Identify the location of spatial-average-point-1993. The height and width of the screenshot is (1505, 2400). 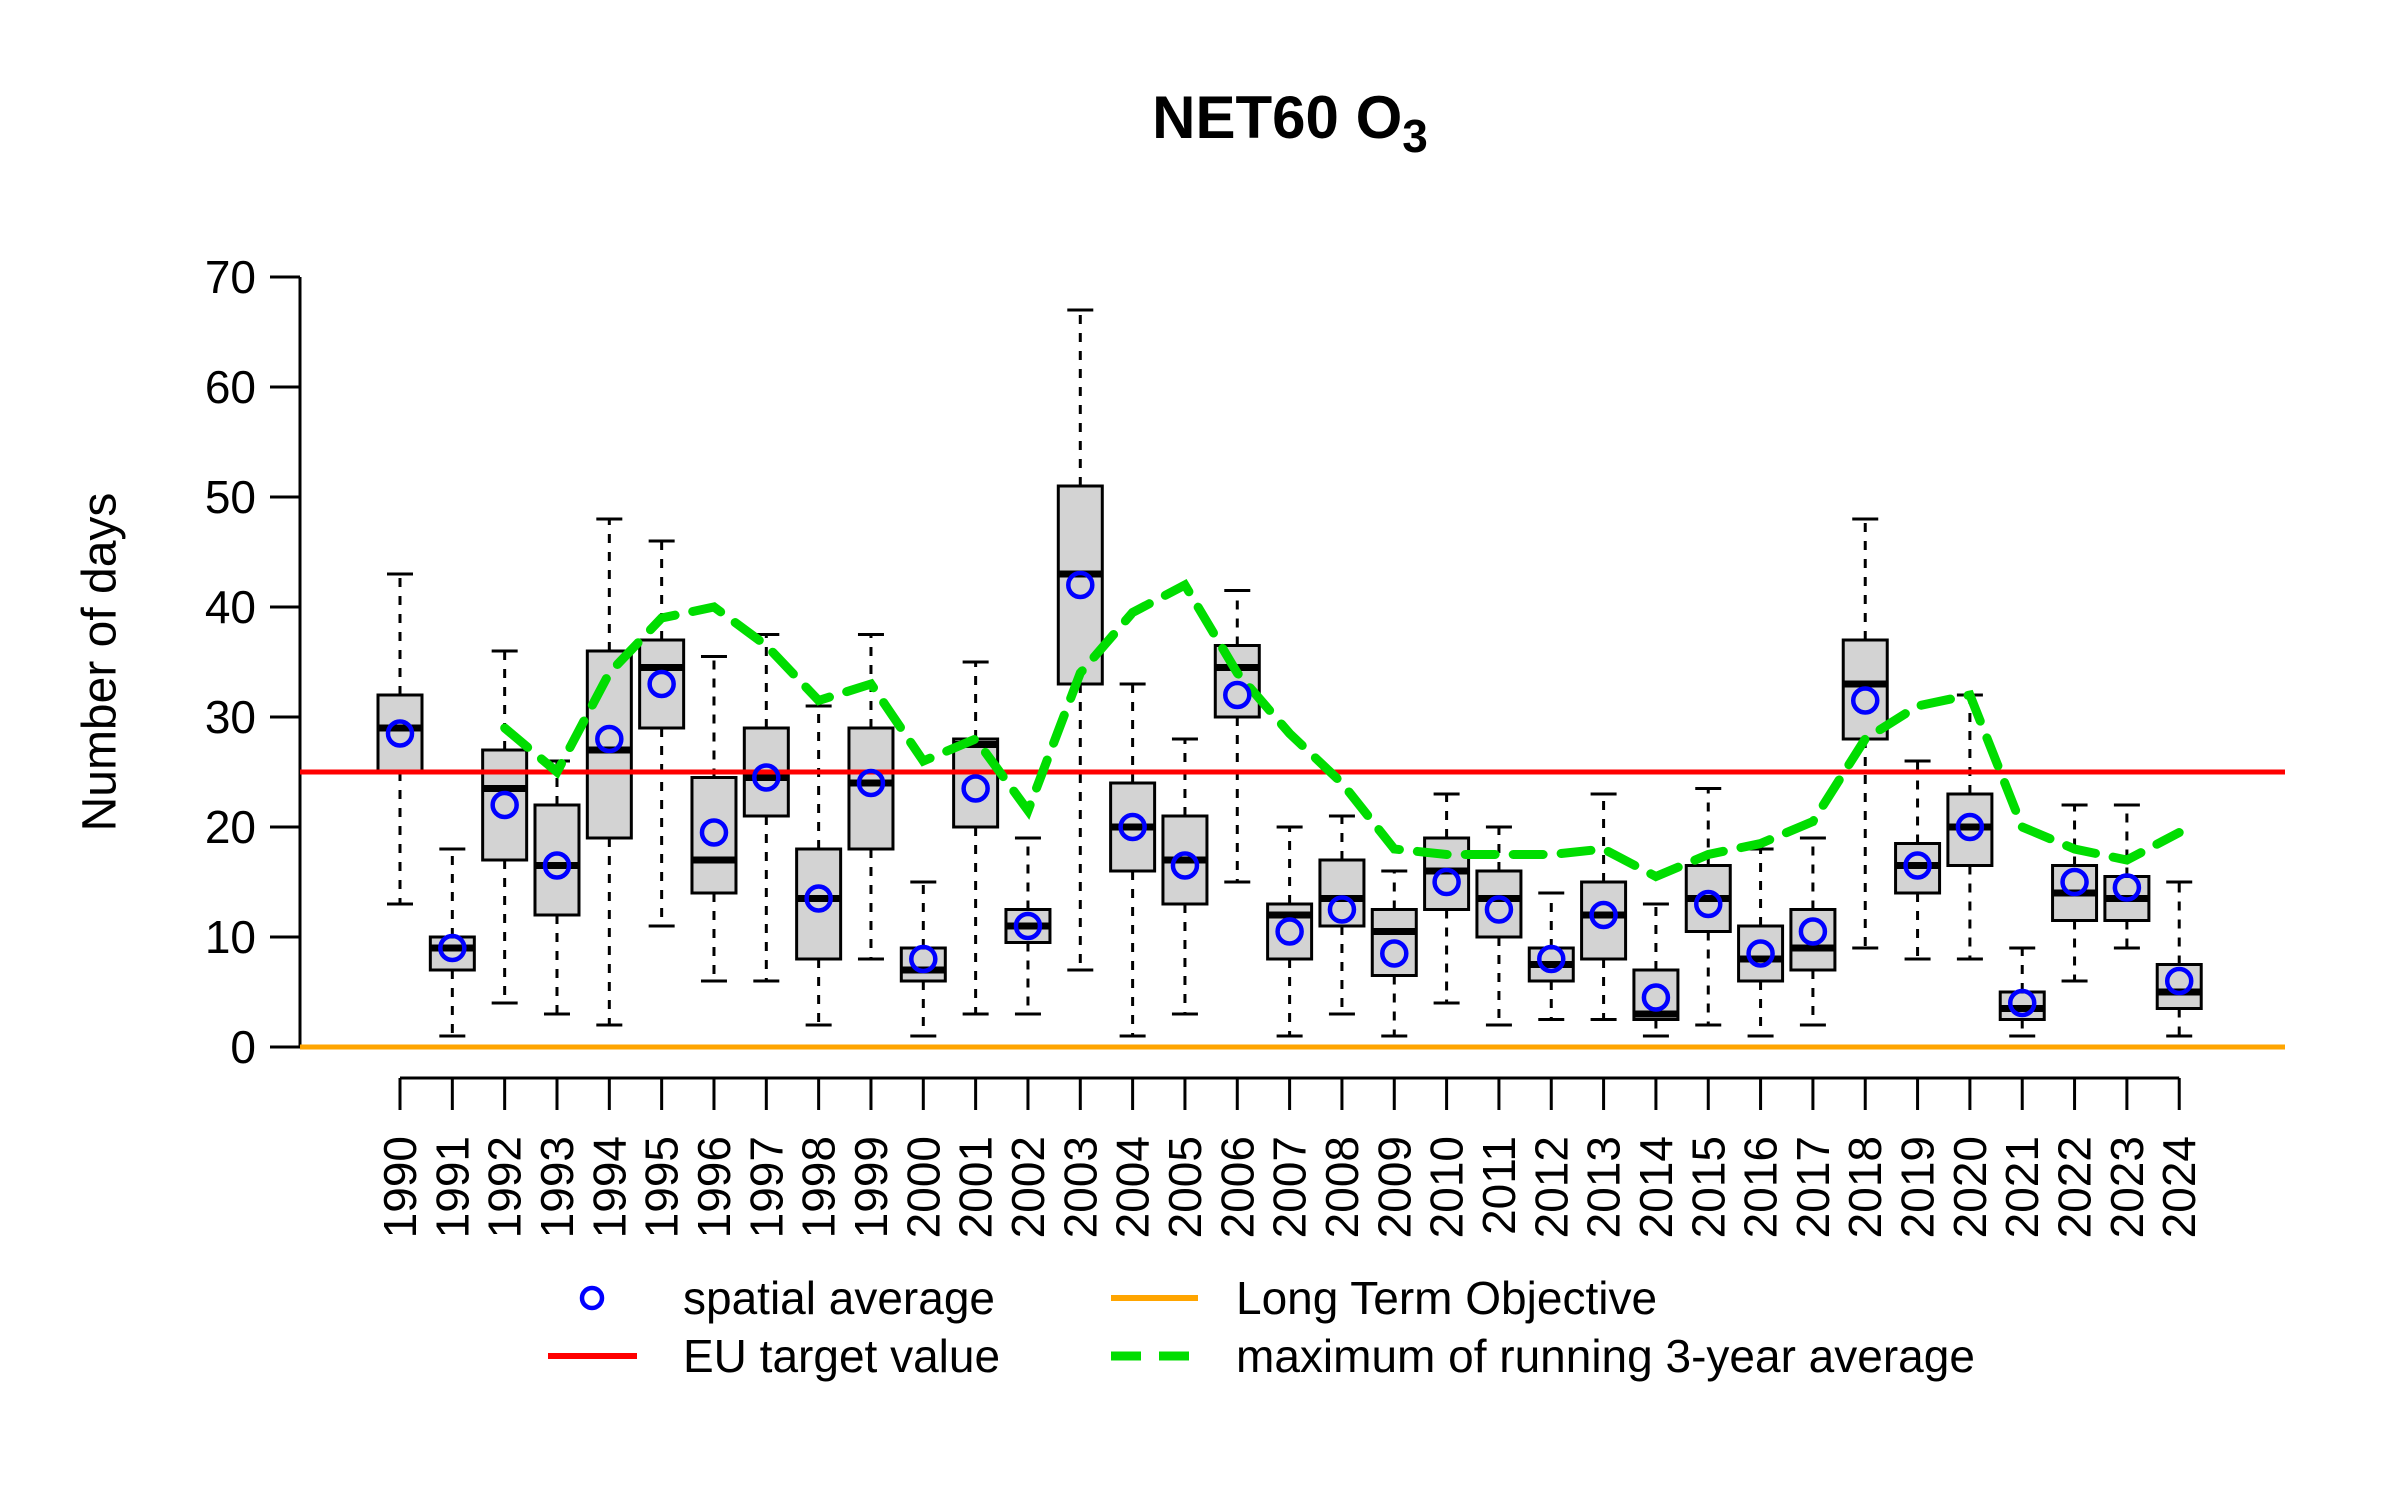
(557, 865).